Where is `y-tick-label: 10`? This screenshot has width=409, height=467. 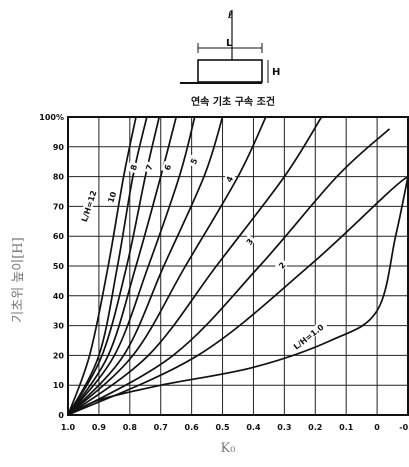 y-tick-label: 10 is located at coordinates (59, 385).